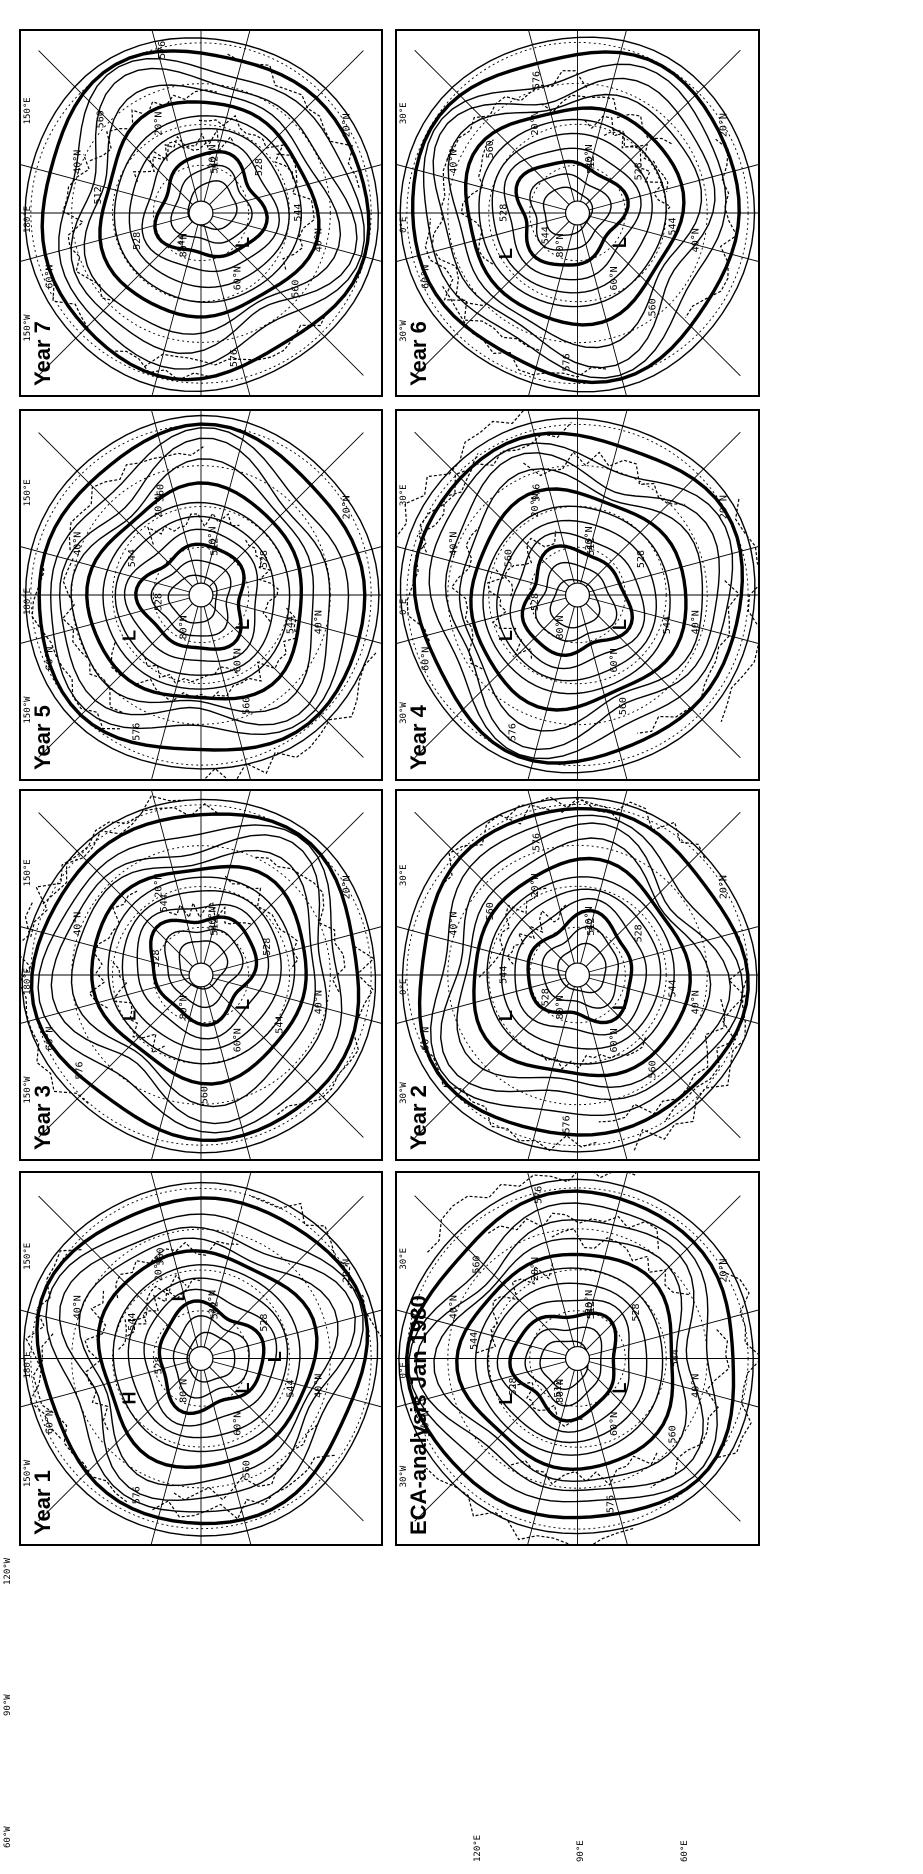 The image size is (923, 1874). Describe the element at coordinates (28, 1473) in the screenshot. I see `longitude-label: 150°W` at that location.